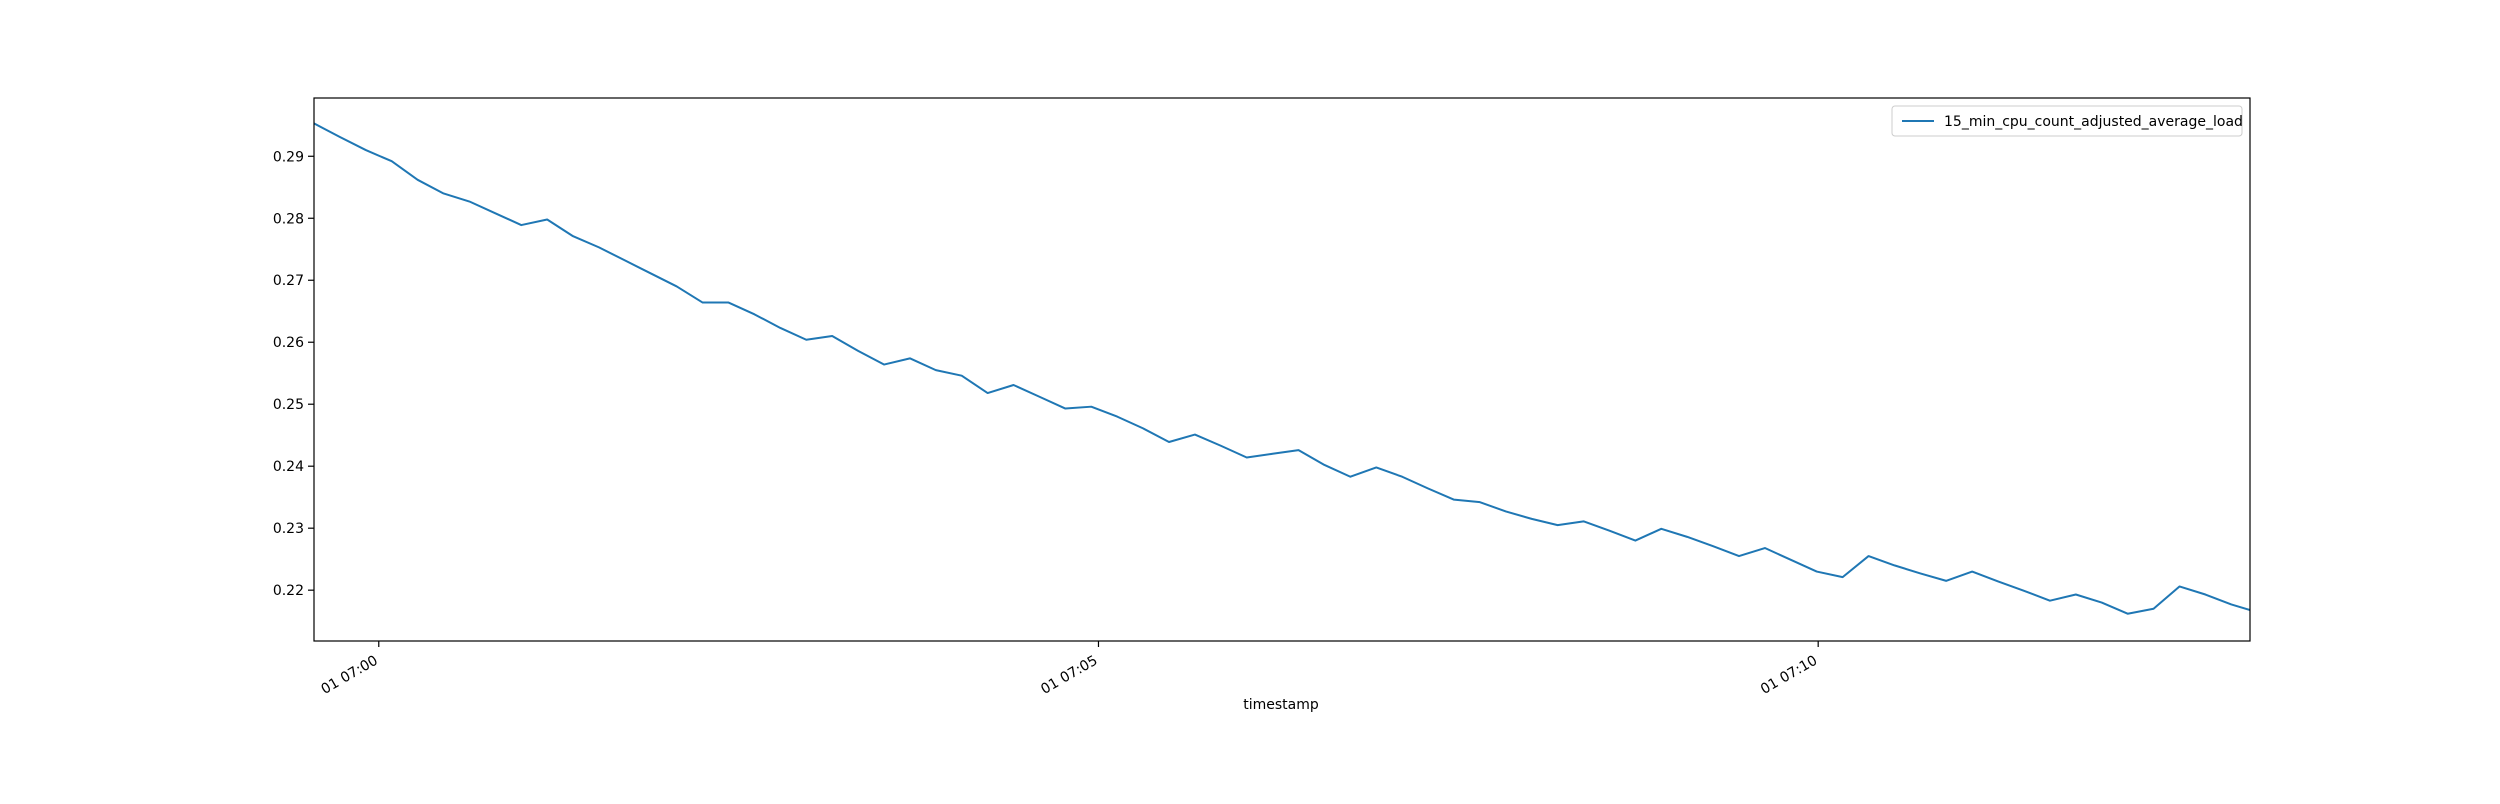 The image size is (2500, 804). I want to click on y-tick-label: 0.22, so click(288, 591).